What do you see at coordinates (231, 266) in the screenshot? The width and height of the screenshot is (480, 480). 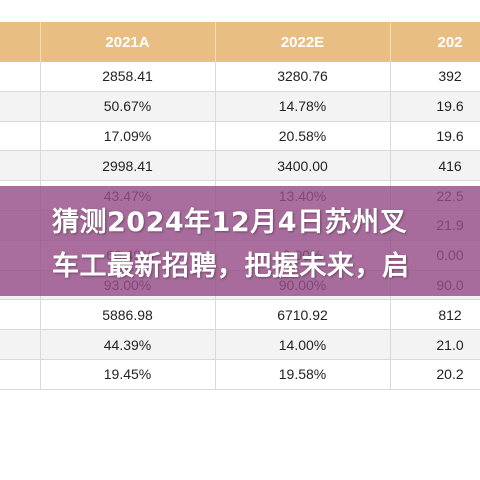 I see `headline-line-2: 车工最新招聘，把握未来，启` at bounding box center [231, 266].